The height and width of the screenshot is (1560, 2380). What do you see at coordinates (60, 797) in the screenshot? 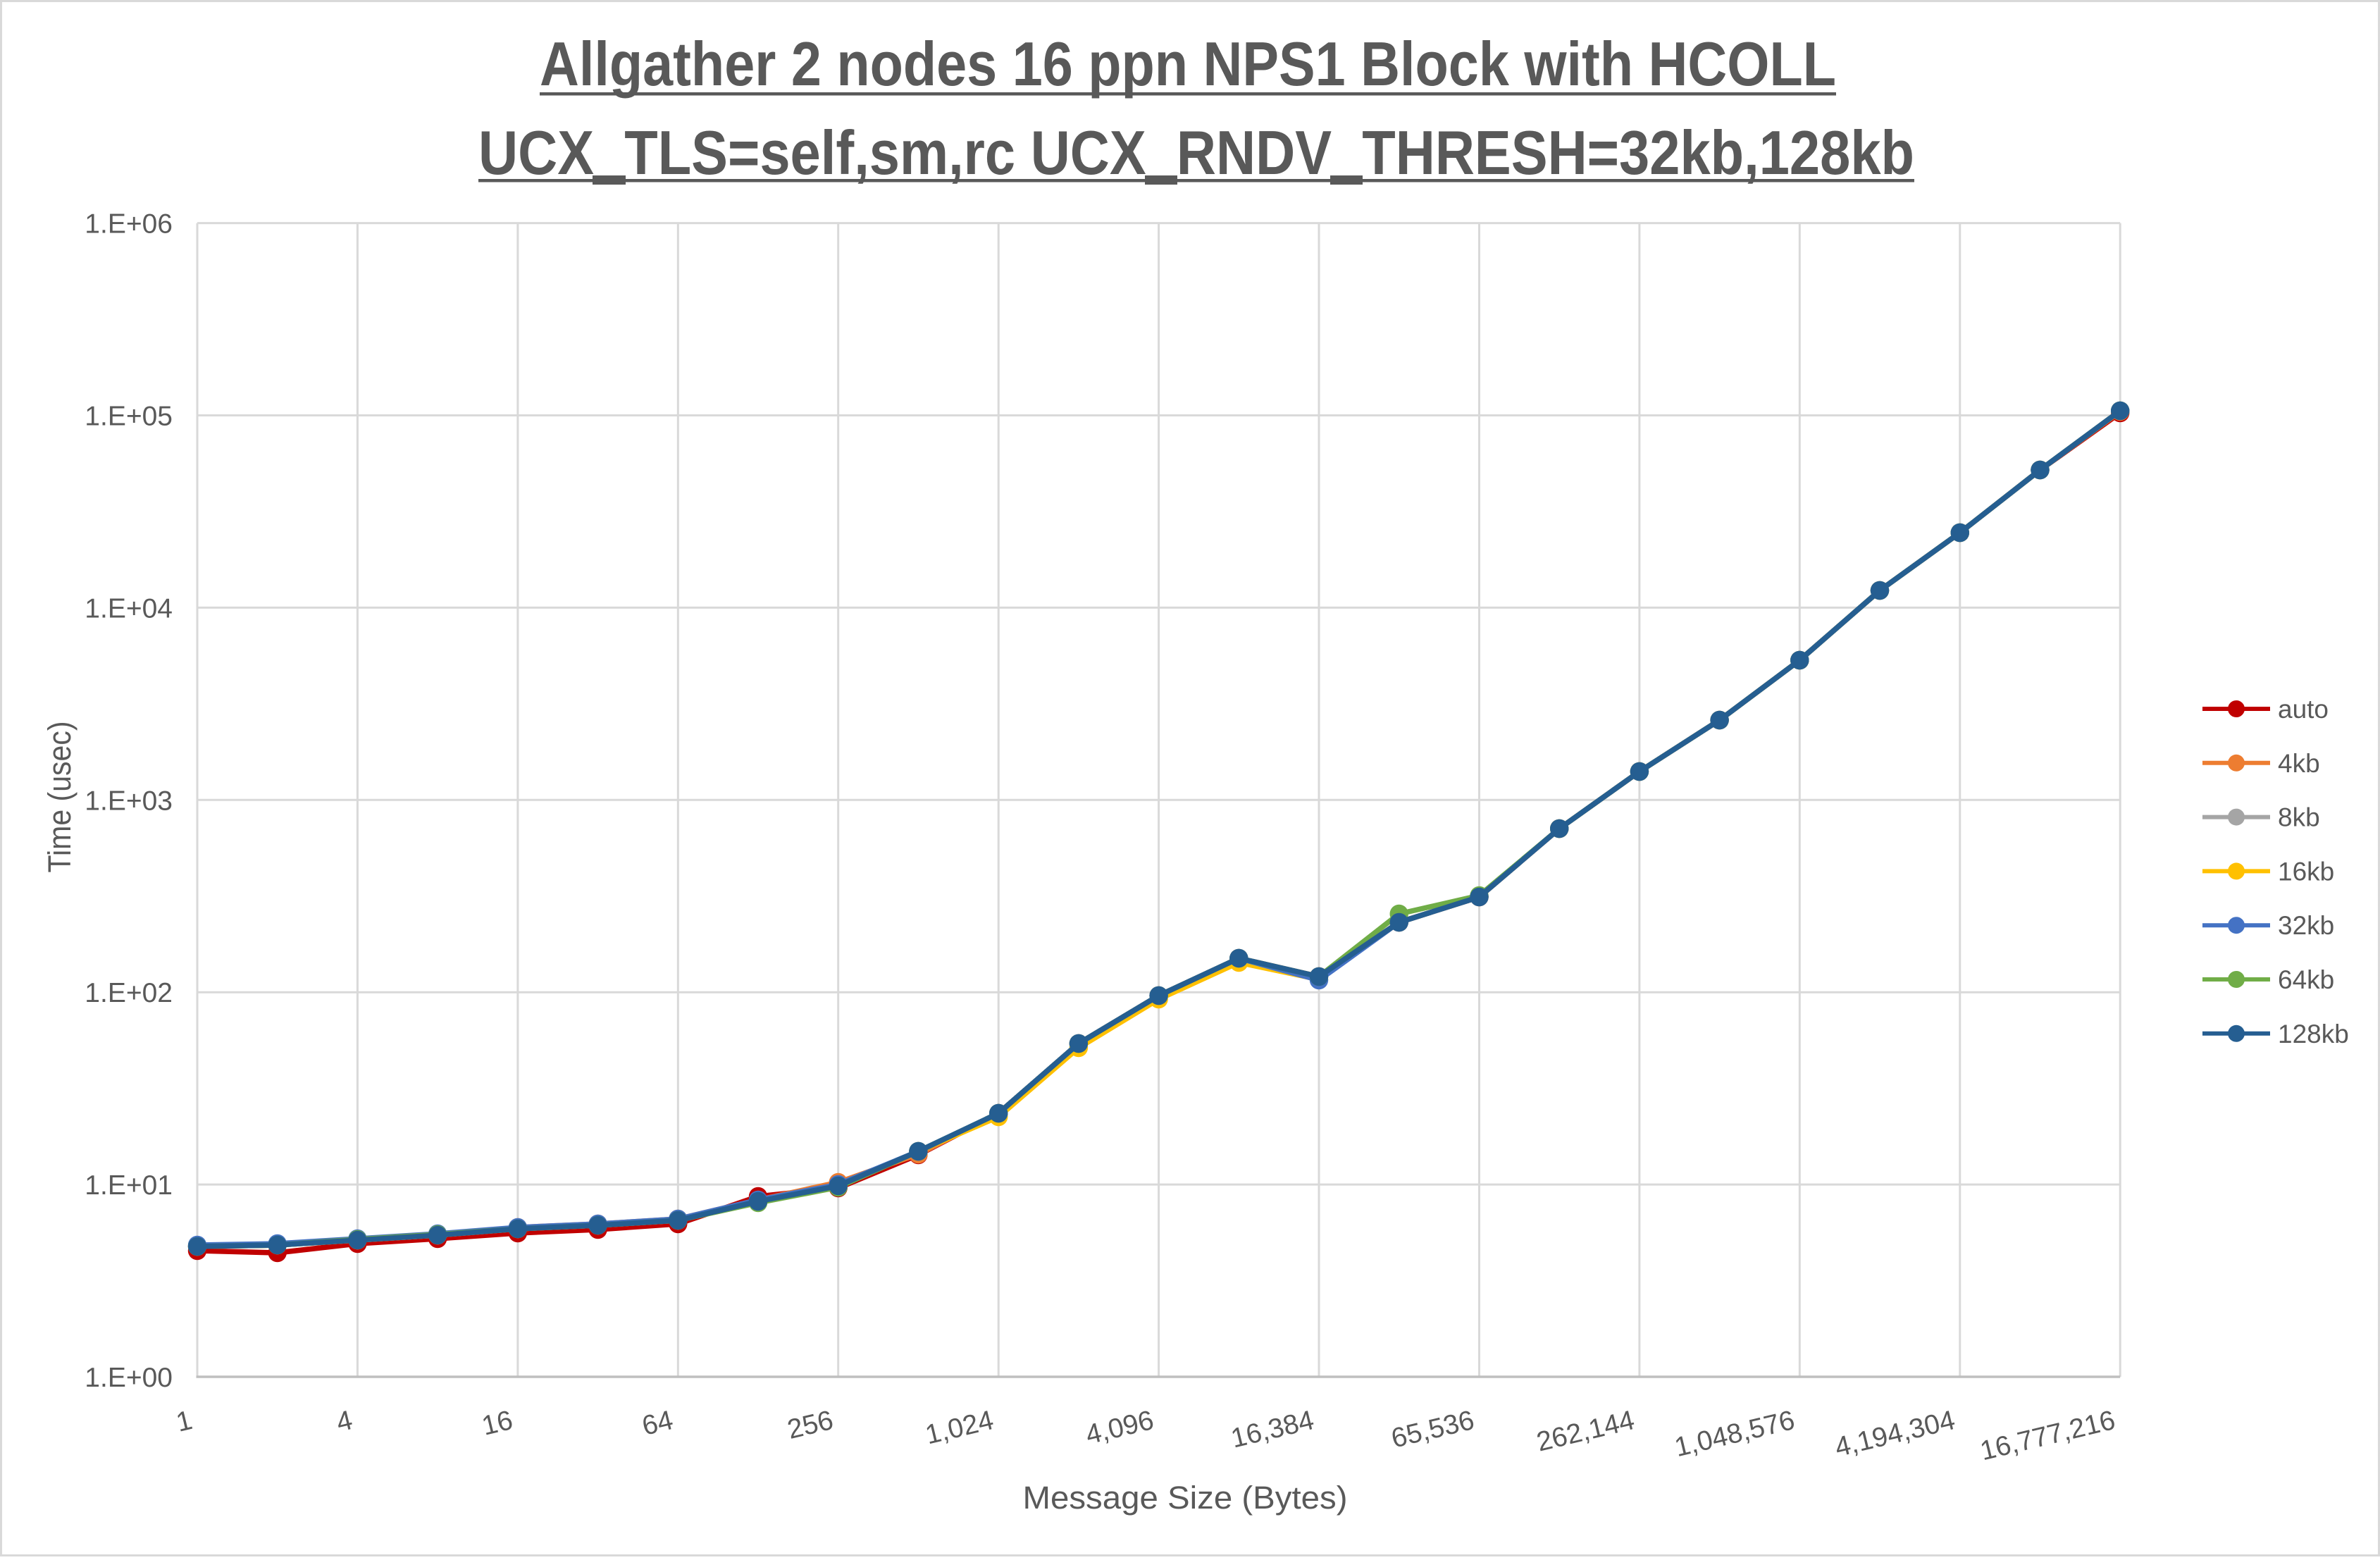
I see `svg-text: Time (usec)` at bounding box center [60, 797].